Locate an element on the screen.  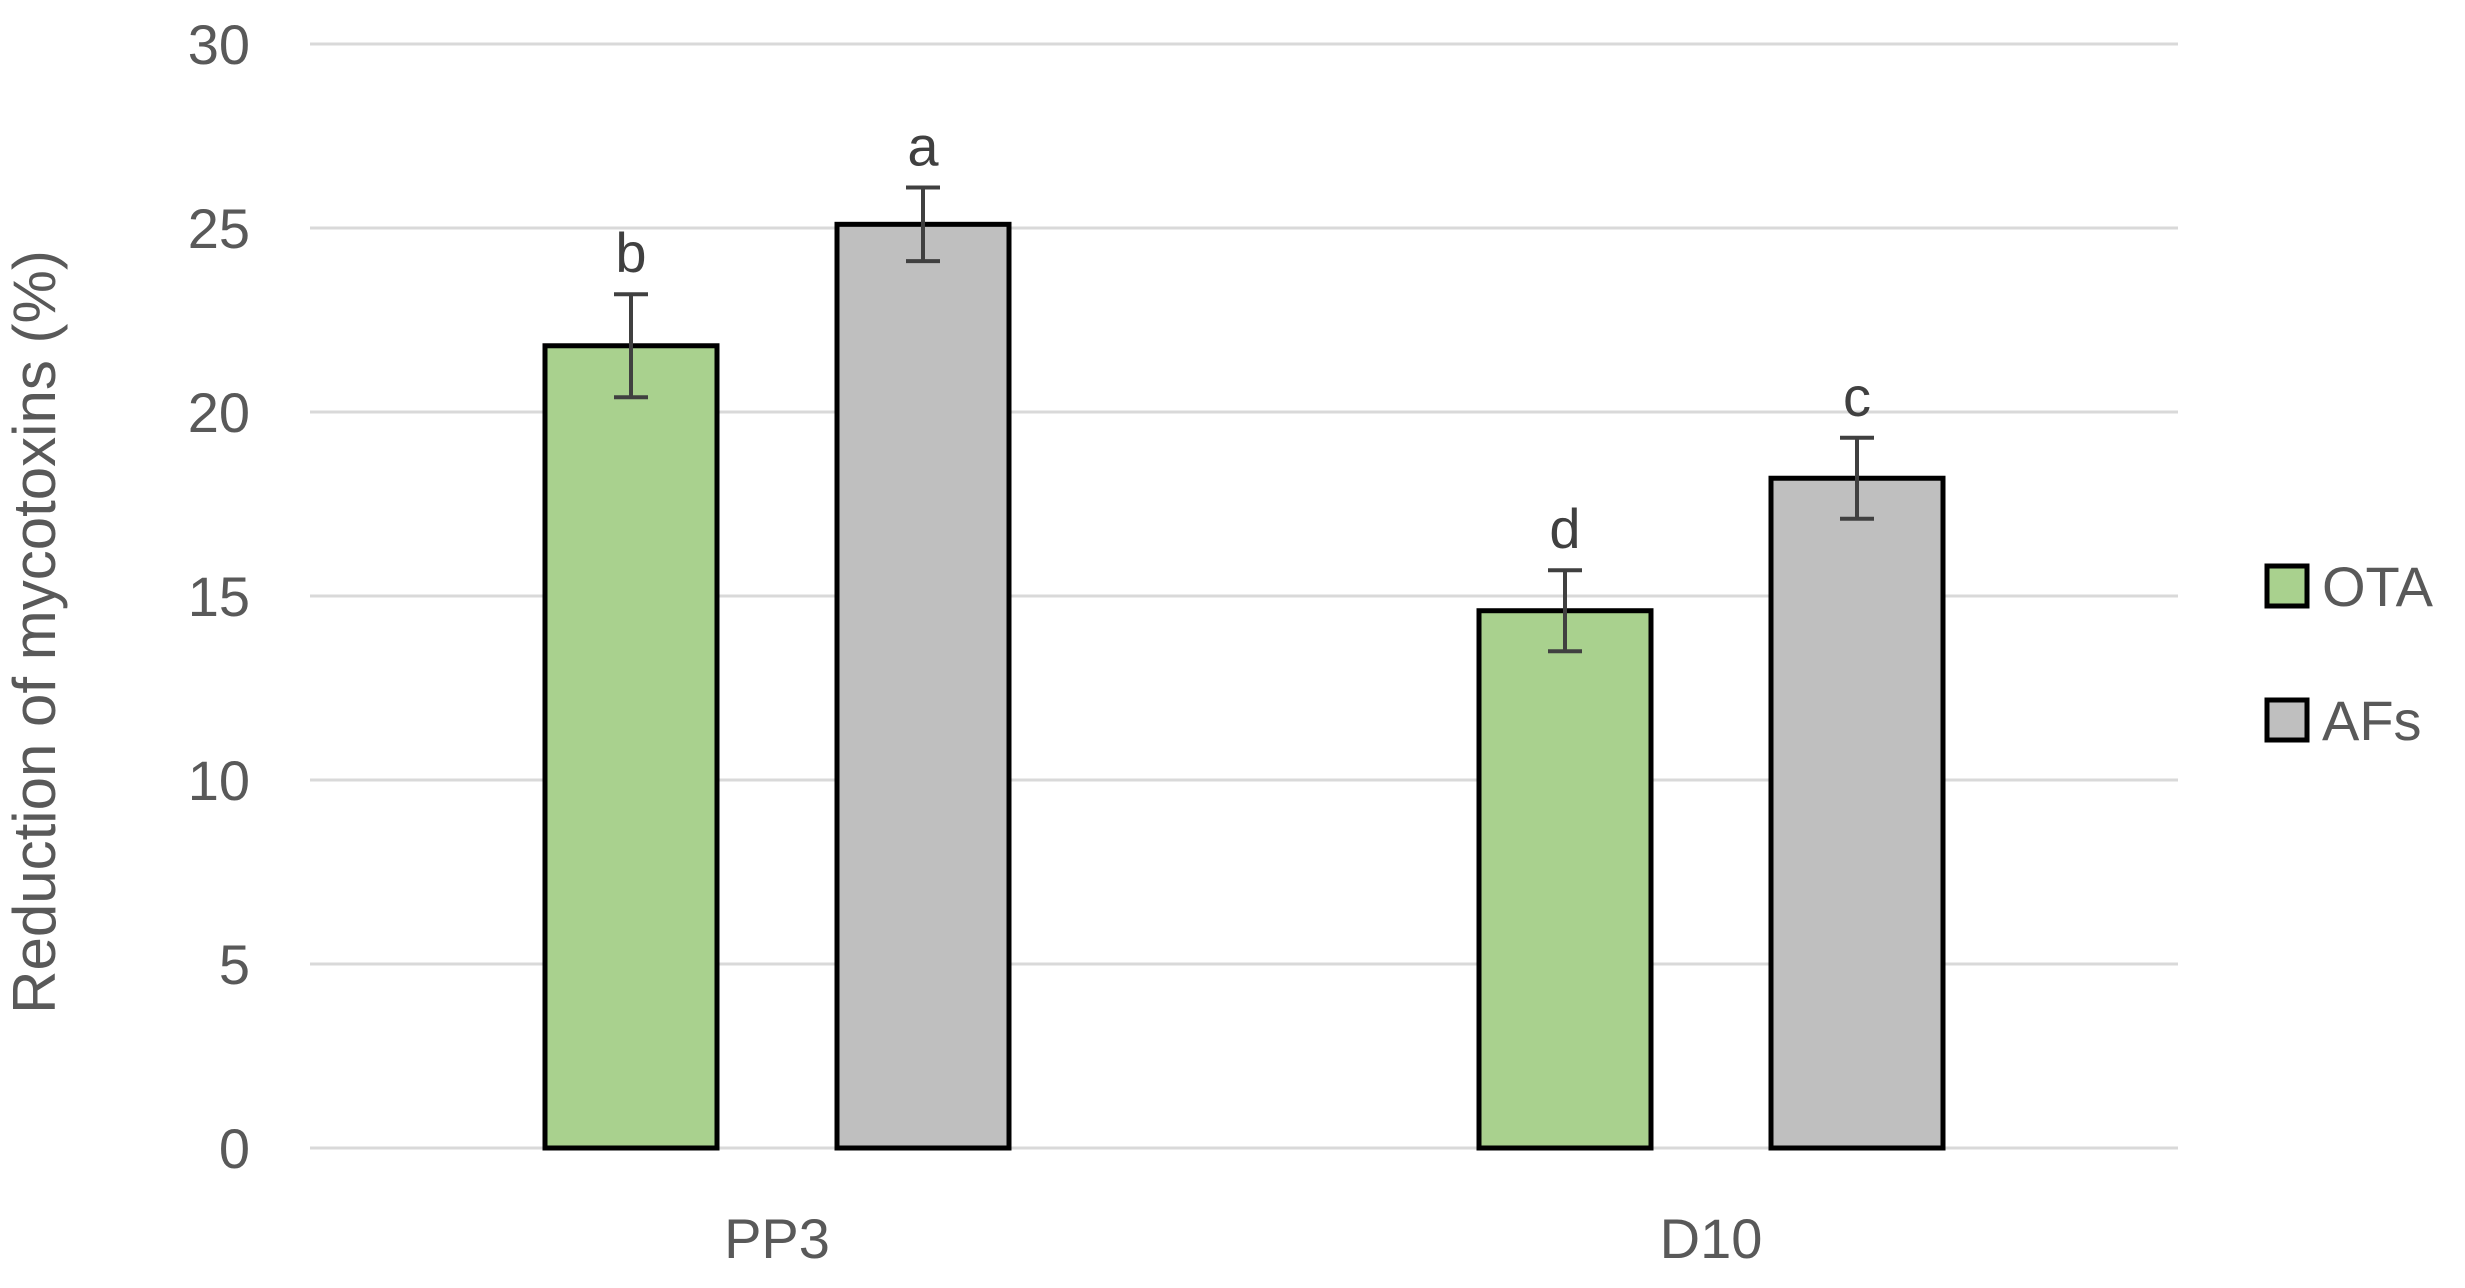
significance-label: b is located at coordinates (630, 252).